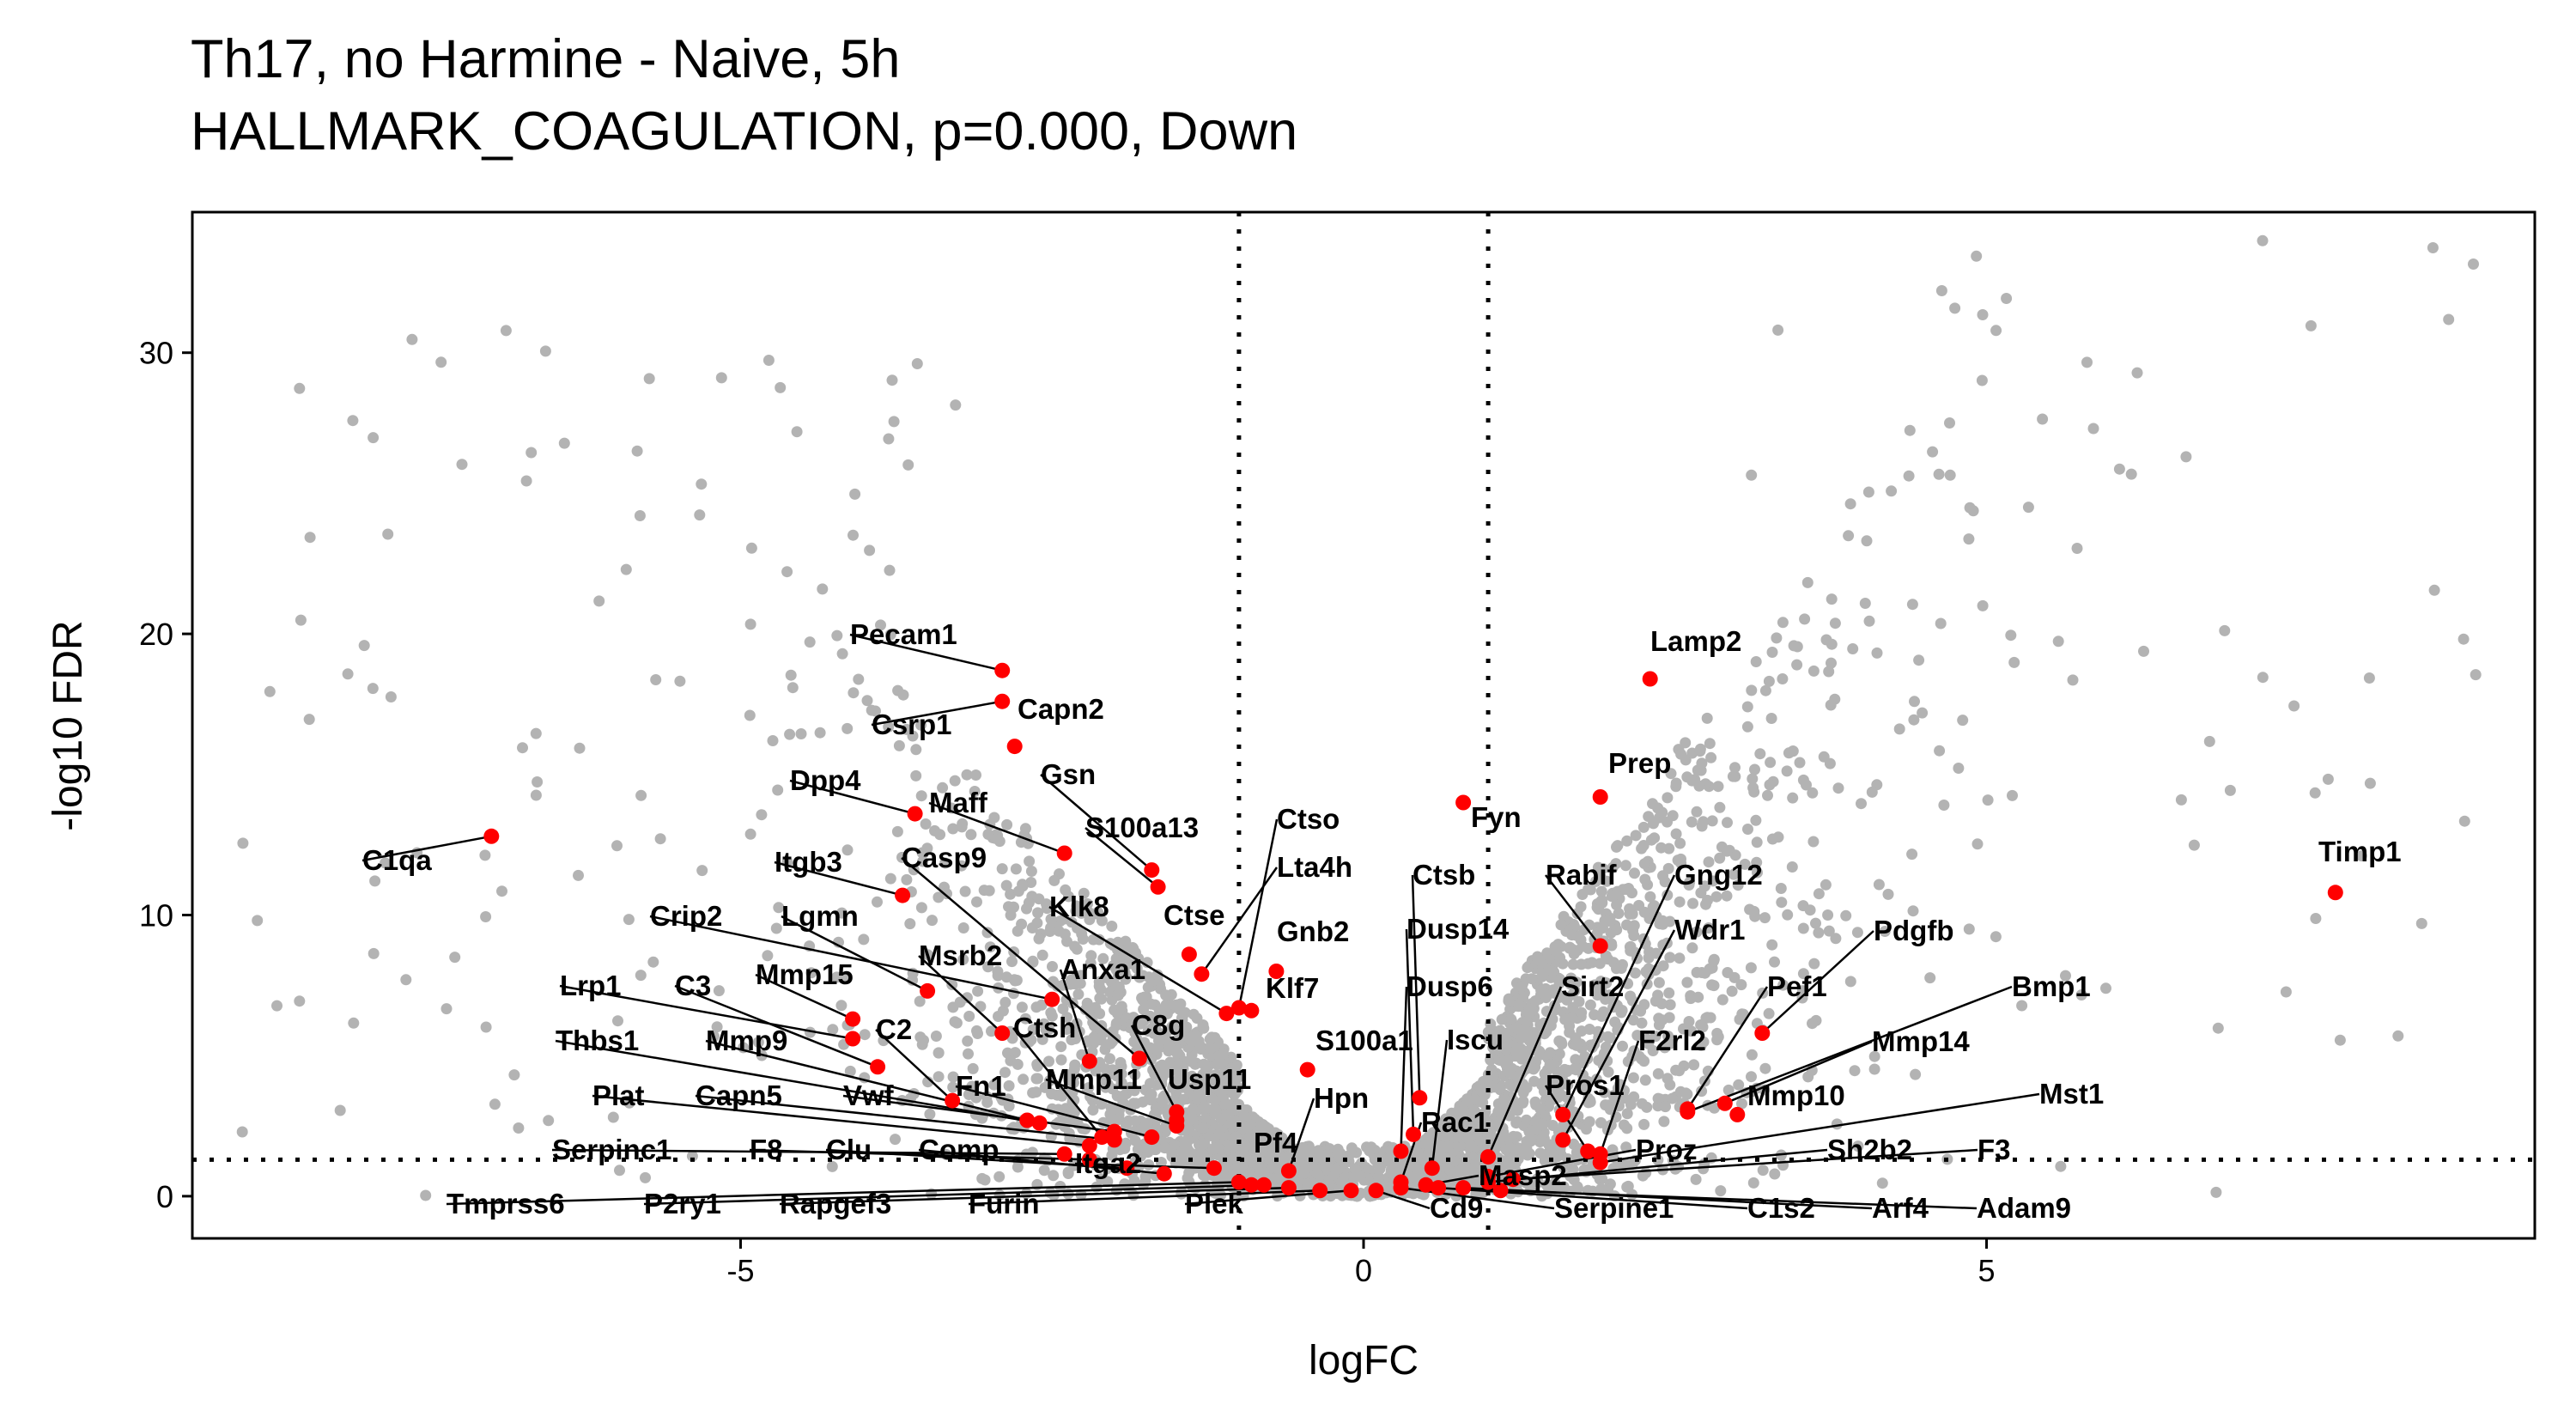  I want to click on gene-label: Dusp6, so click(1449, 986).